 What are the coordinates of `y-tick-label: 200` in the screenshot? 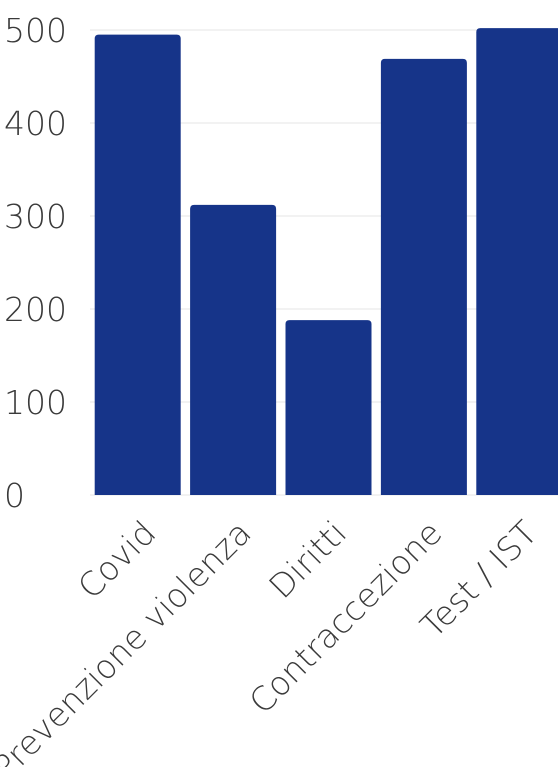 It's located at (35, 309).